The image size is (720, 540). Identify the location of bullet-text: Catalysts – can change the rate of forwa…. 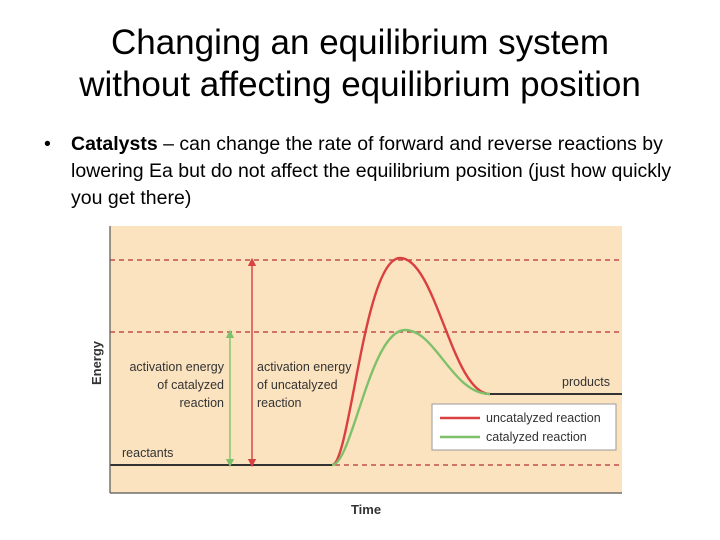
(377, 171).